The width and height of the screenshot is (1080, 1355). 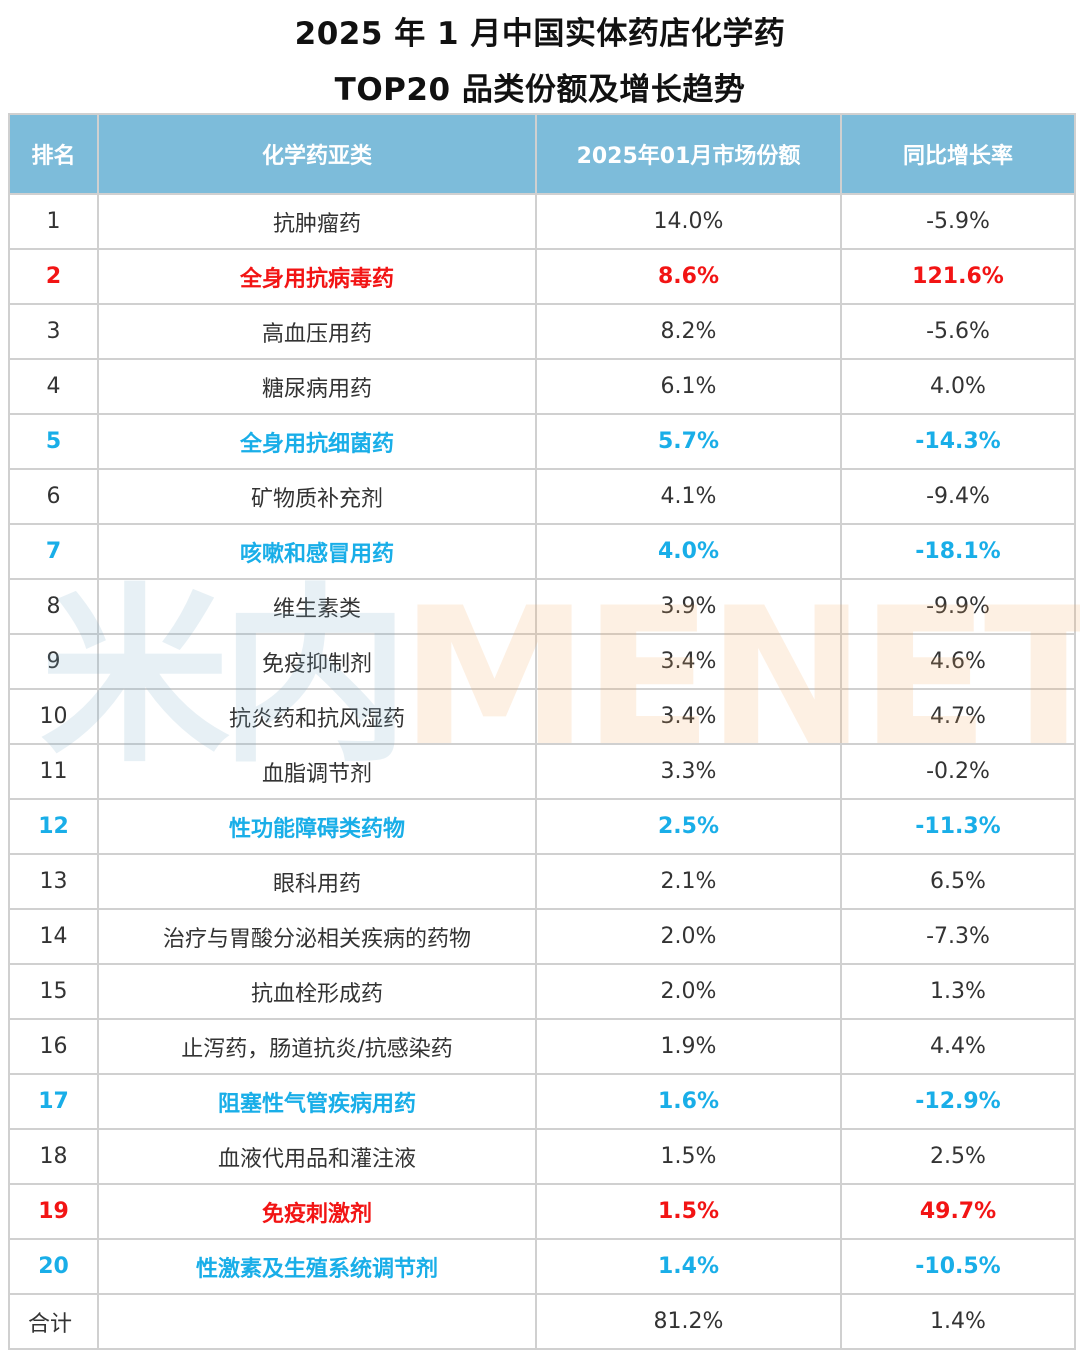 I want to click on rank-cell: 7, so click(x=53, y=551).